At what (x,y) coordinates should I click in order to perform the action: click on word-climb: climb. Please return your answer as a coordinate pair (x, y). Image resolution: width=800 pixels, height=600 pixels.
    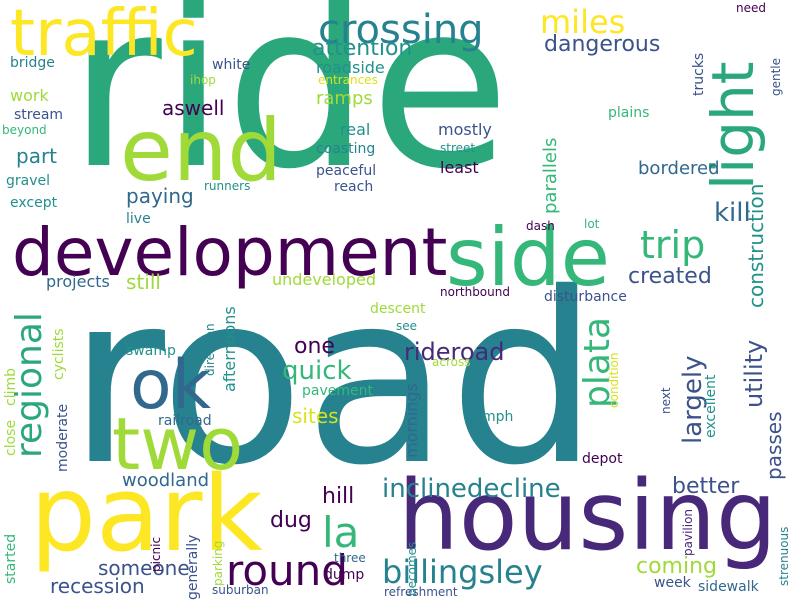
    Looking at the image, I should click on (11, 386).